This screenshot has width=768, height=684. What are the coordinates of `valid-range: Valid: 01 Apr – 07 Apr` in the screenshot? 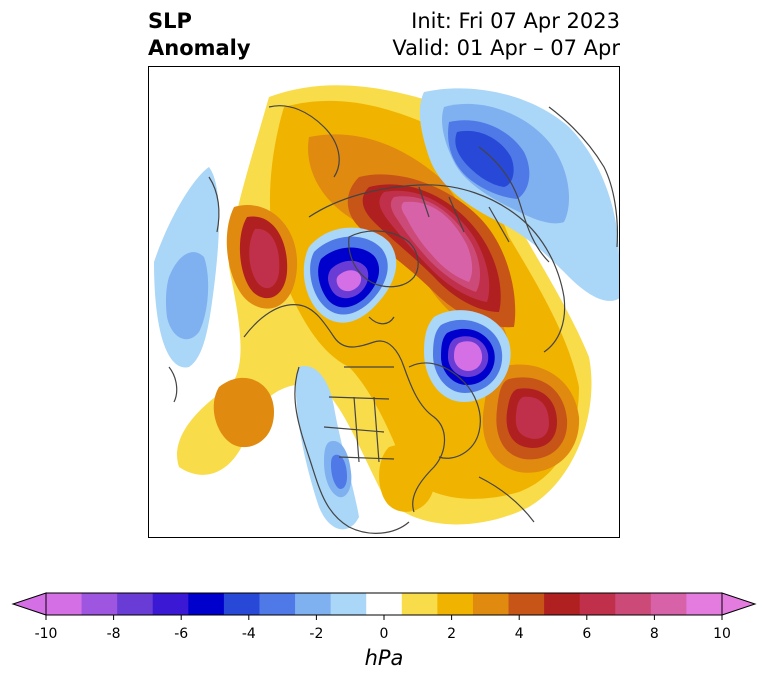 It's located at (506, 48).